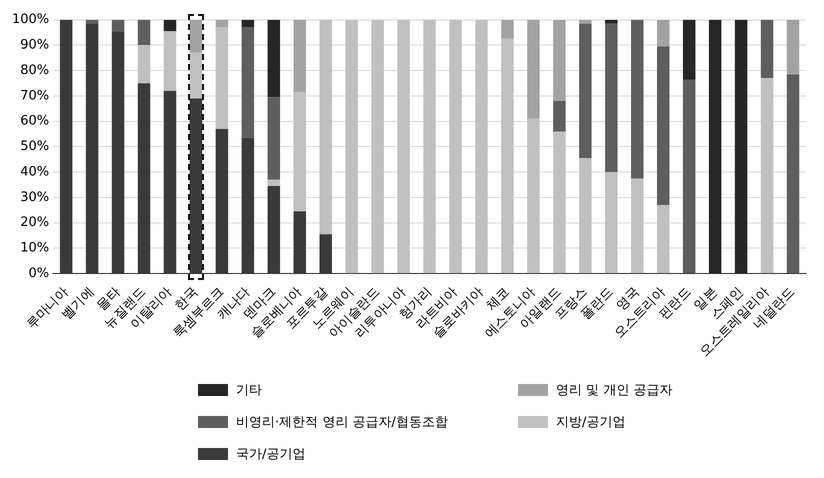 The image size is (824, 478). Describe the element at coordinates (35, 70) in the screenshot. I see `y-tick-label: 80%` at that location.